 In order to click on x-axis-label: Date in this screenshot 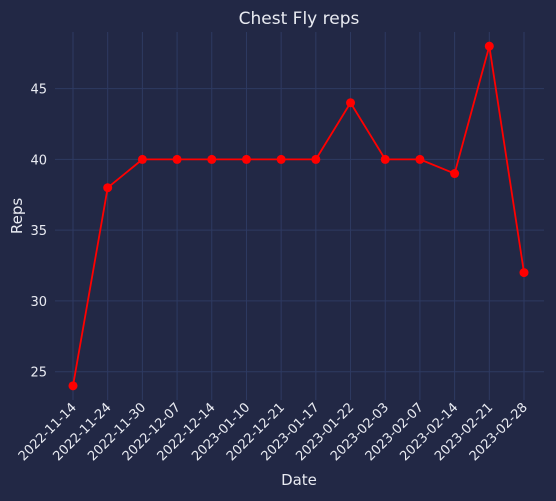, I will do `click(299, 480)`.